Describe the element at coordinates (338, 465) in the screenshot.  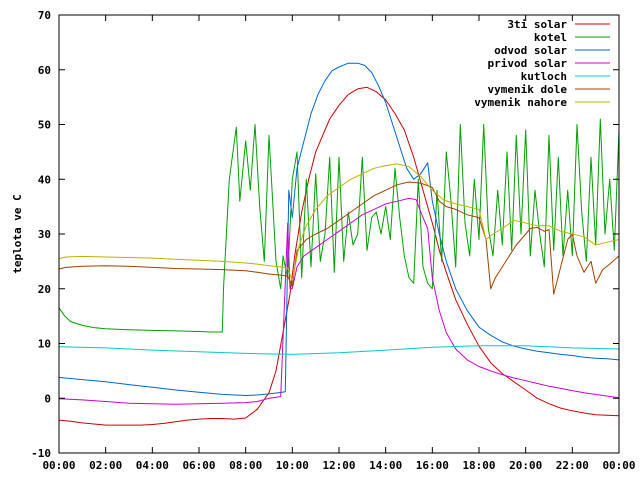
I see `x-tick-label: 12:00` at that location.